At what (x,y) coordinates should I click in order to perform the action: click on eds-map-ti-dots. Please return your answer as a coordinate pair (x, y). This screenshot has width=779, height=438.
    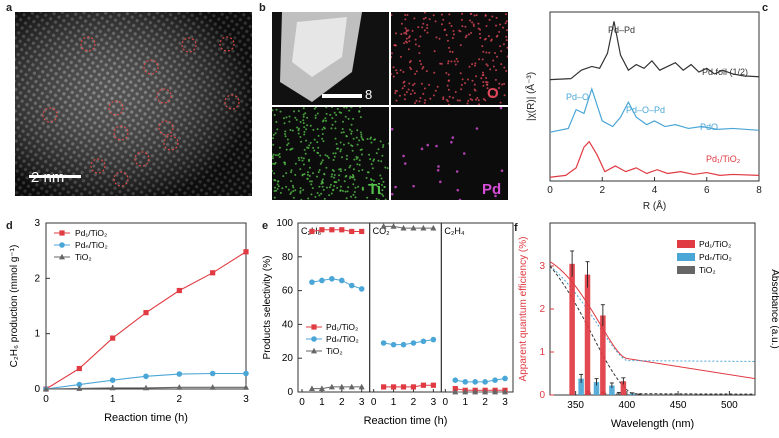
    Looking at the image, I should click on (330, 153).